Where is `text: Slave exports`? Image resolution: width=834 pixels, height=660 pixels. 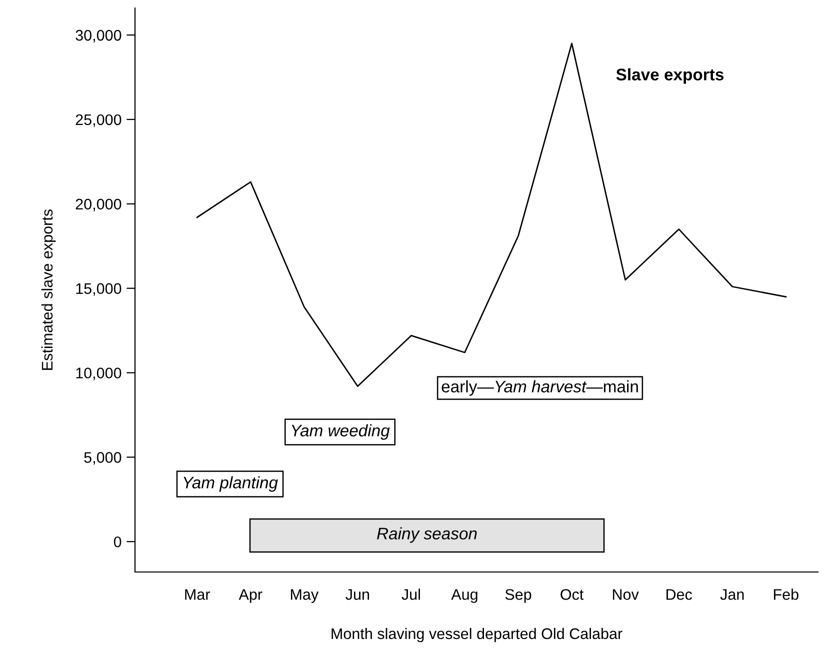 text: Slave exports is located at coordinates (670, 76).